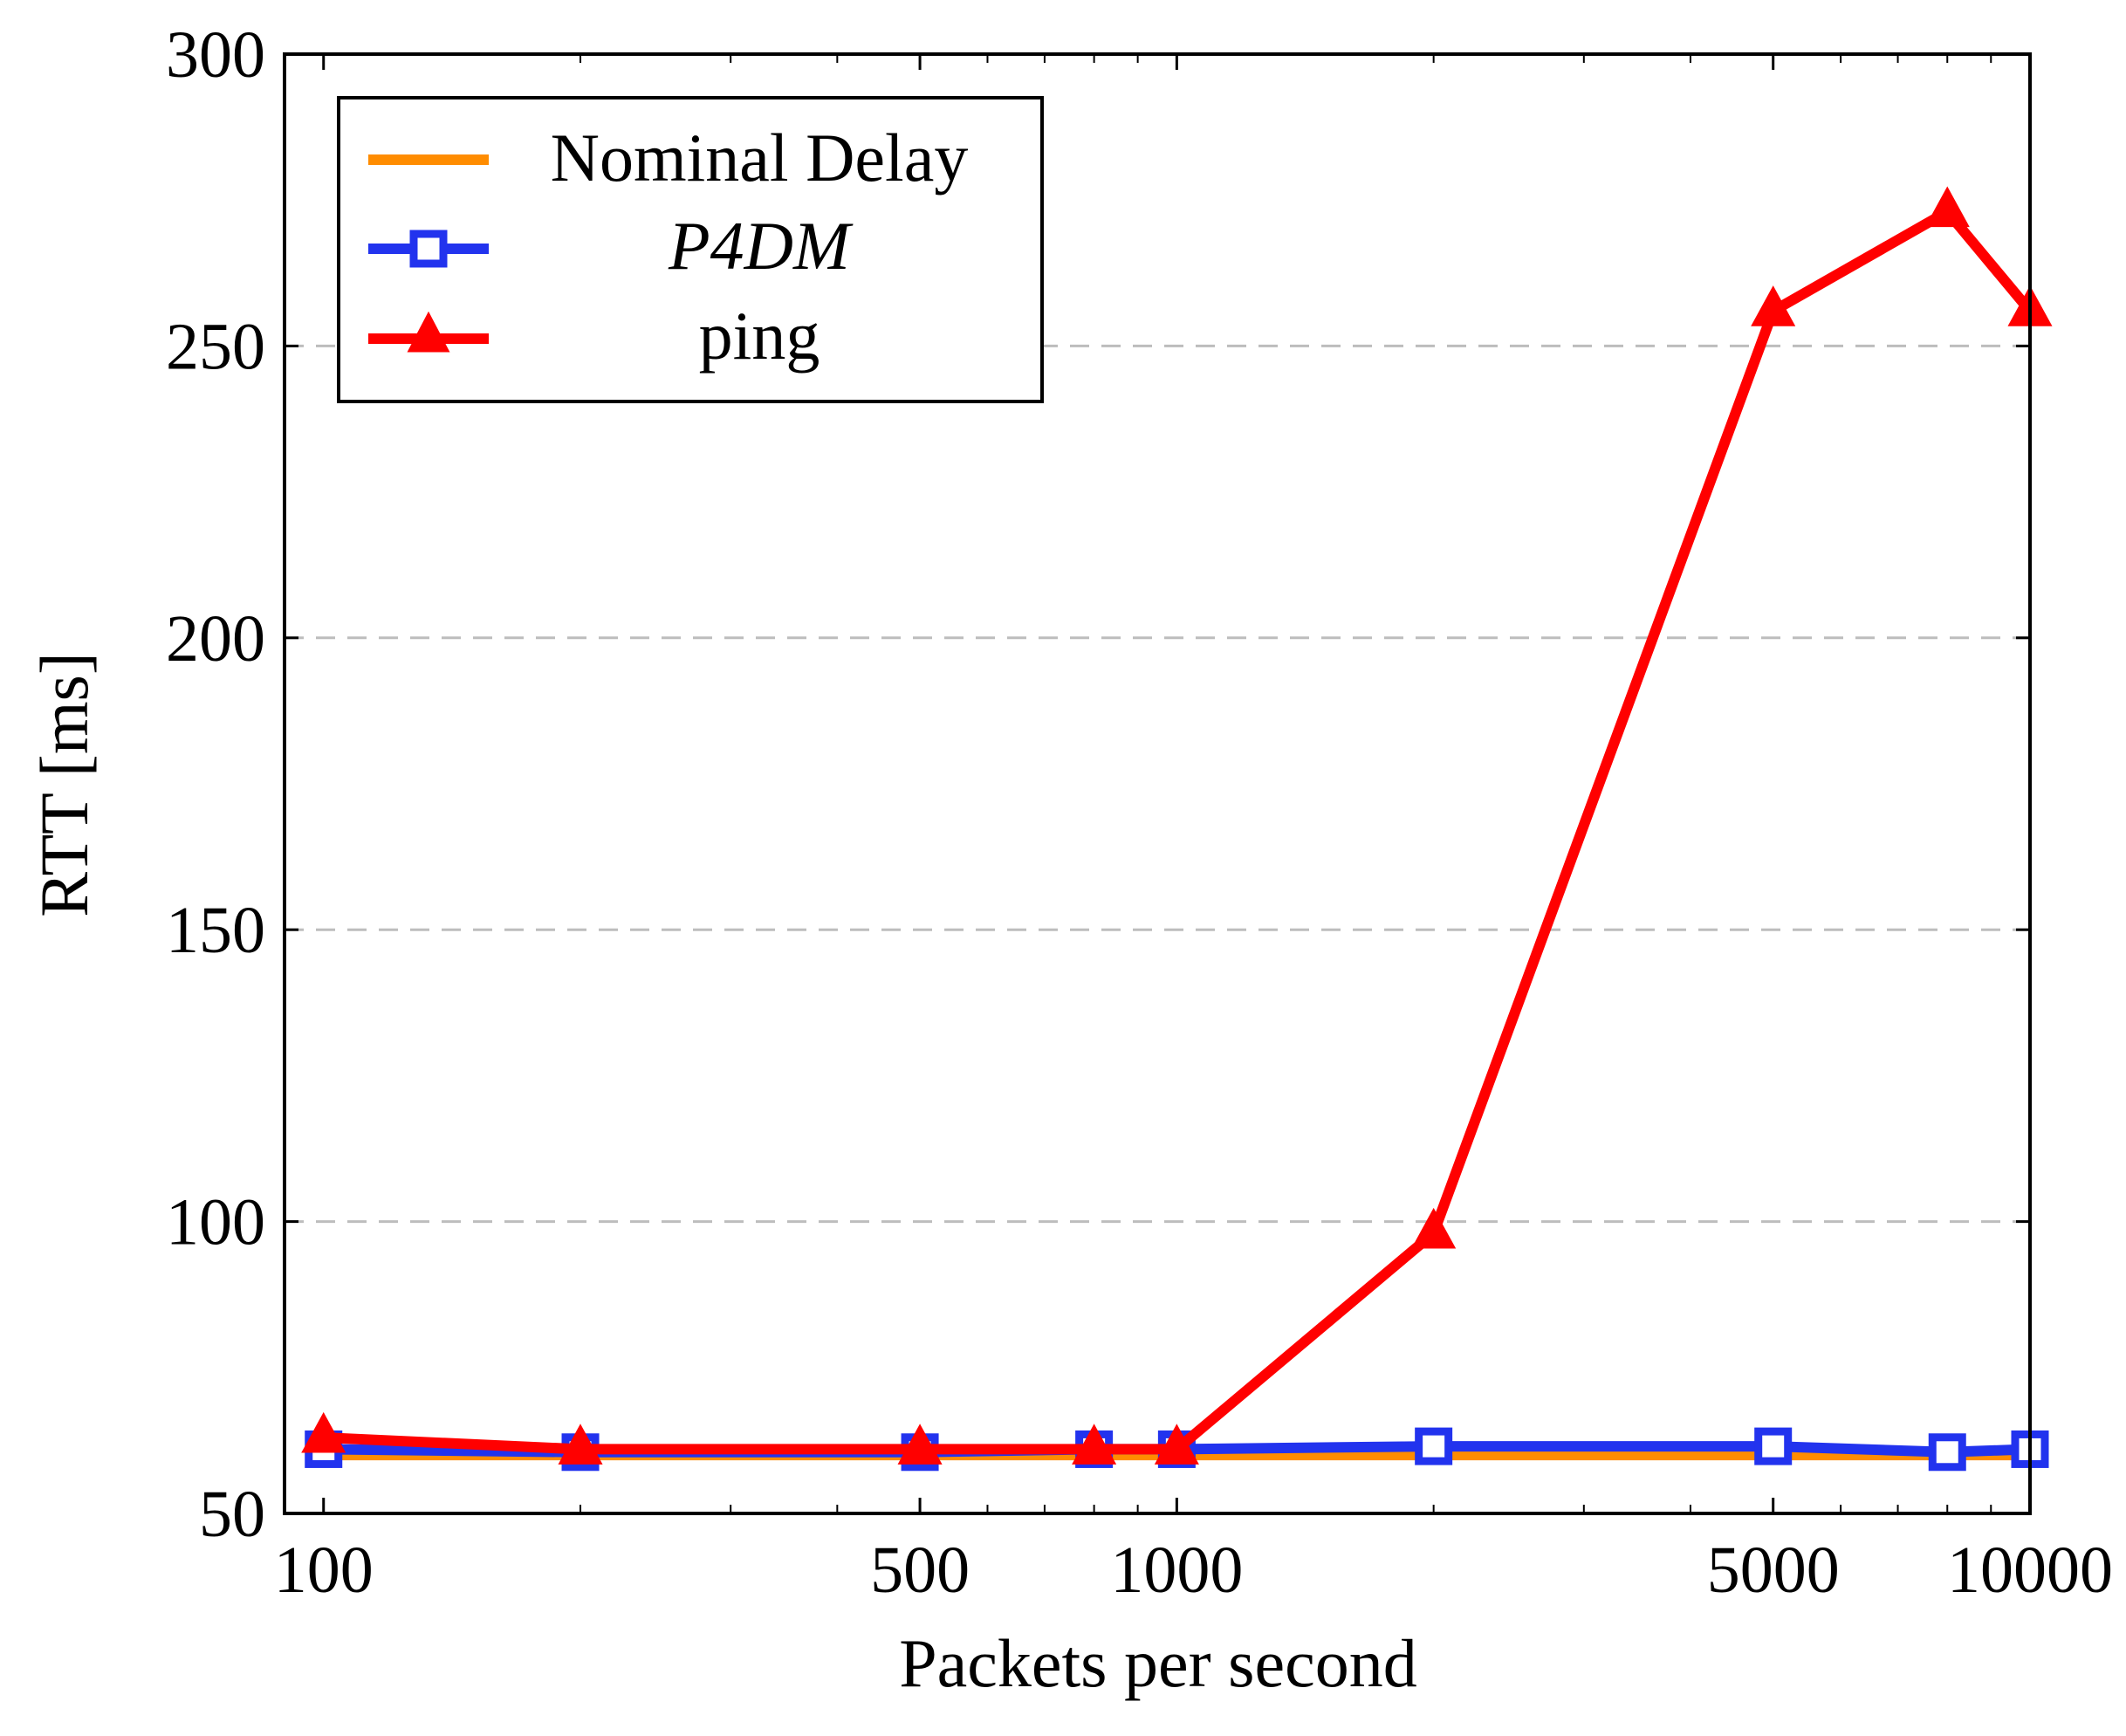 This screenshot has height=1736, width=2126. Describe the element at coordinates (2030, 1571) in the screenshot. I see `x-tick-label-10000: 10000` at that location.